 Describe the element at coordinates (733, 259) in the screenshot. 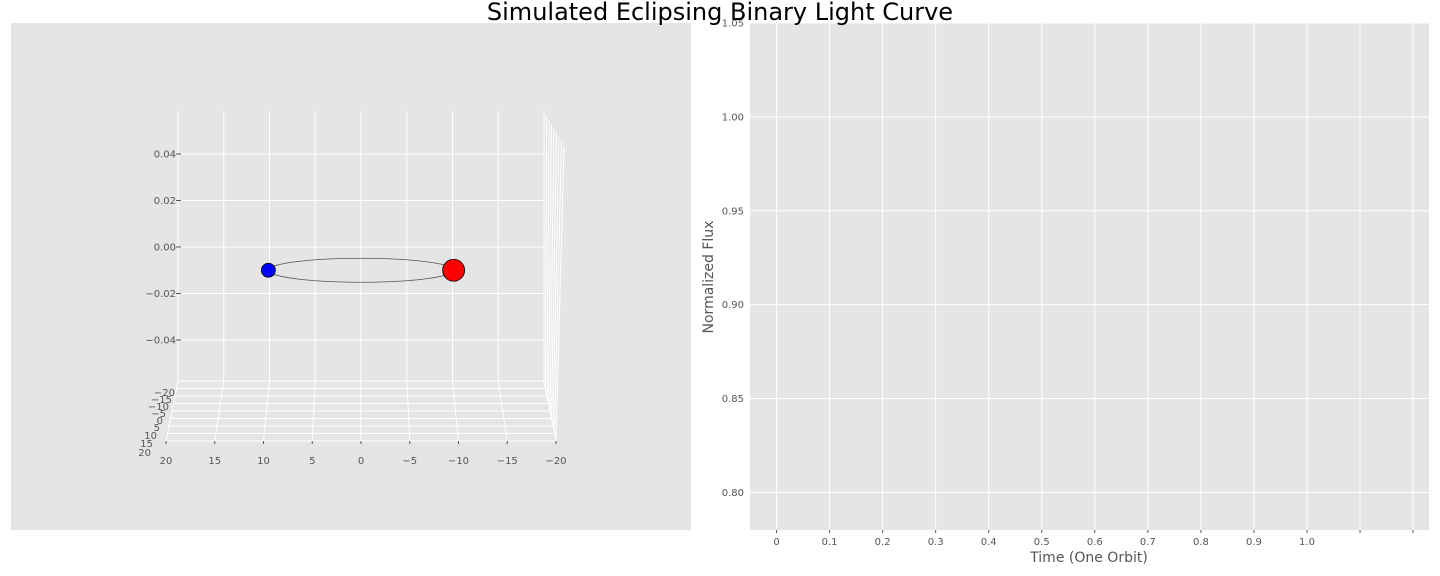

I see `light-curve-y-tick-labels: 0.80 0.85 0.90 0.95 1.00 1.05` at that location.